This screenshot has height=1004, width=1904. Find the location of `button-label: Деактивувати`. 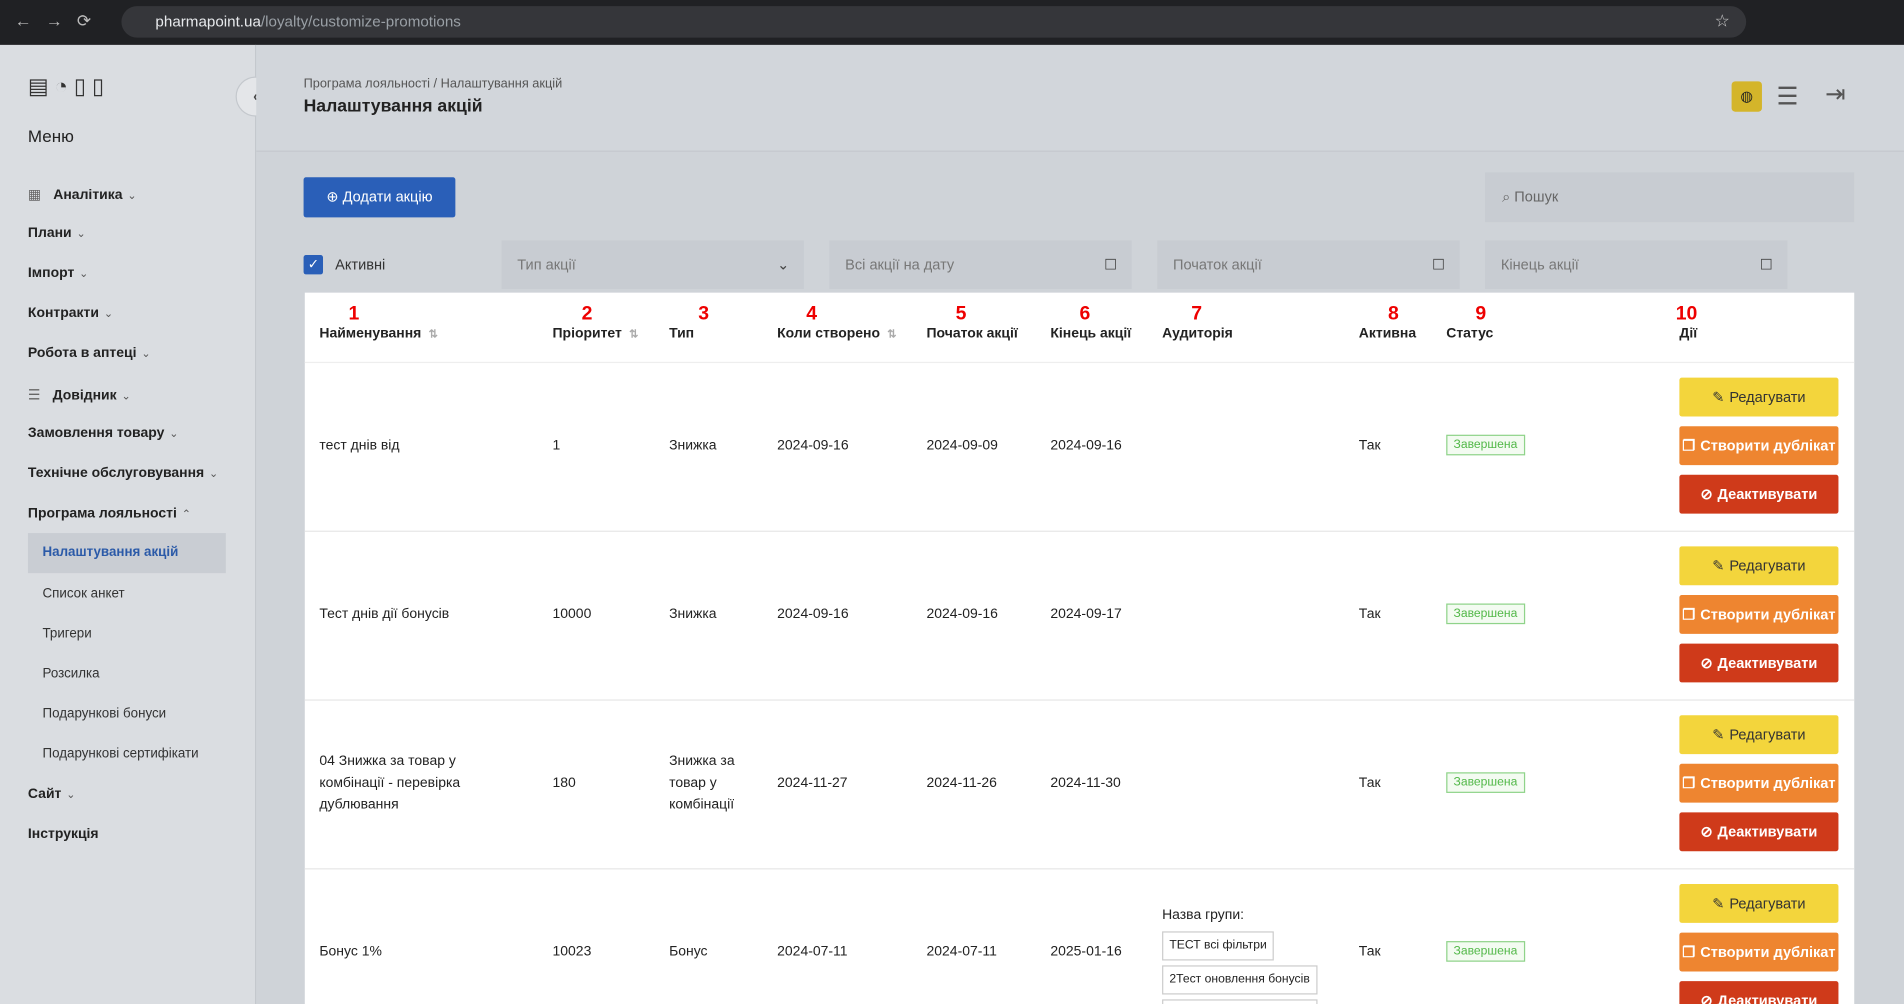

button-label: Деактивувати is located at coordinates (1767, 832).